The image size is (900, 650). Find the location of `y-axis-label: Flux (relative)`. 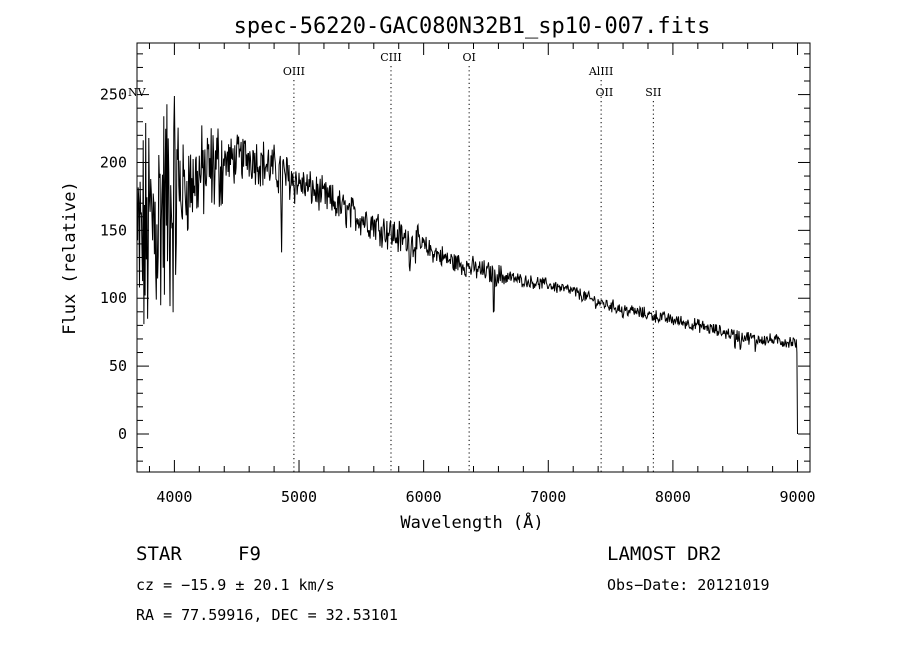

y-axis-label: Flux (relative) is located at coordinates (70, 258).